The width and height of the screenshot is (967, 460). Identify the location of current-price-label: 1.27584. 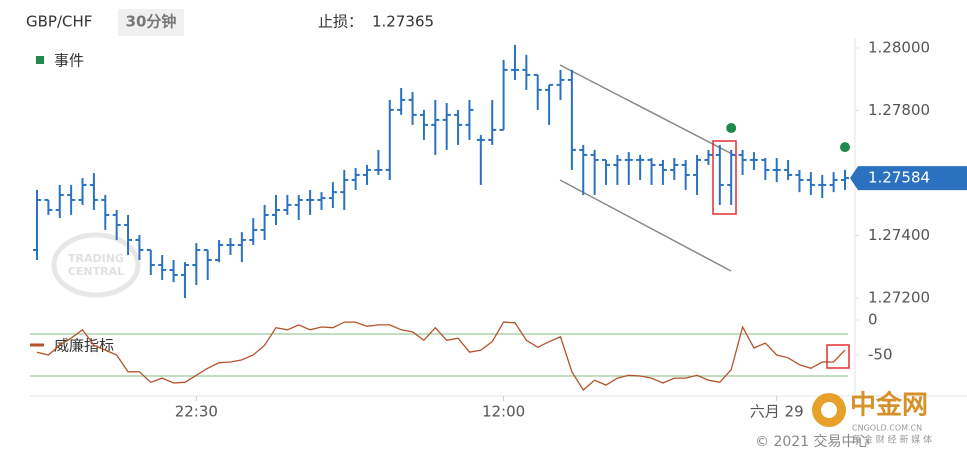
(899, 178).